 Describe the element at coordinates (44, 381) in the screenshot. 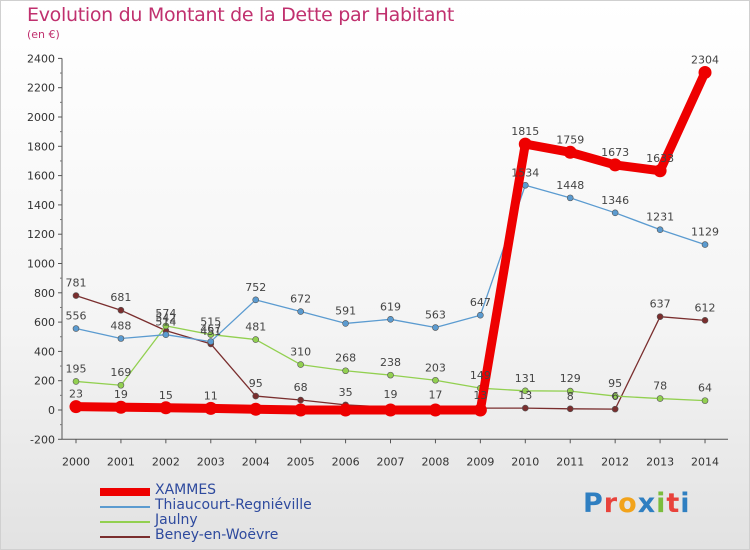

I see `y-tick-label: 200` at that location.